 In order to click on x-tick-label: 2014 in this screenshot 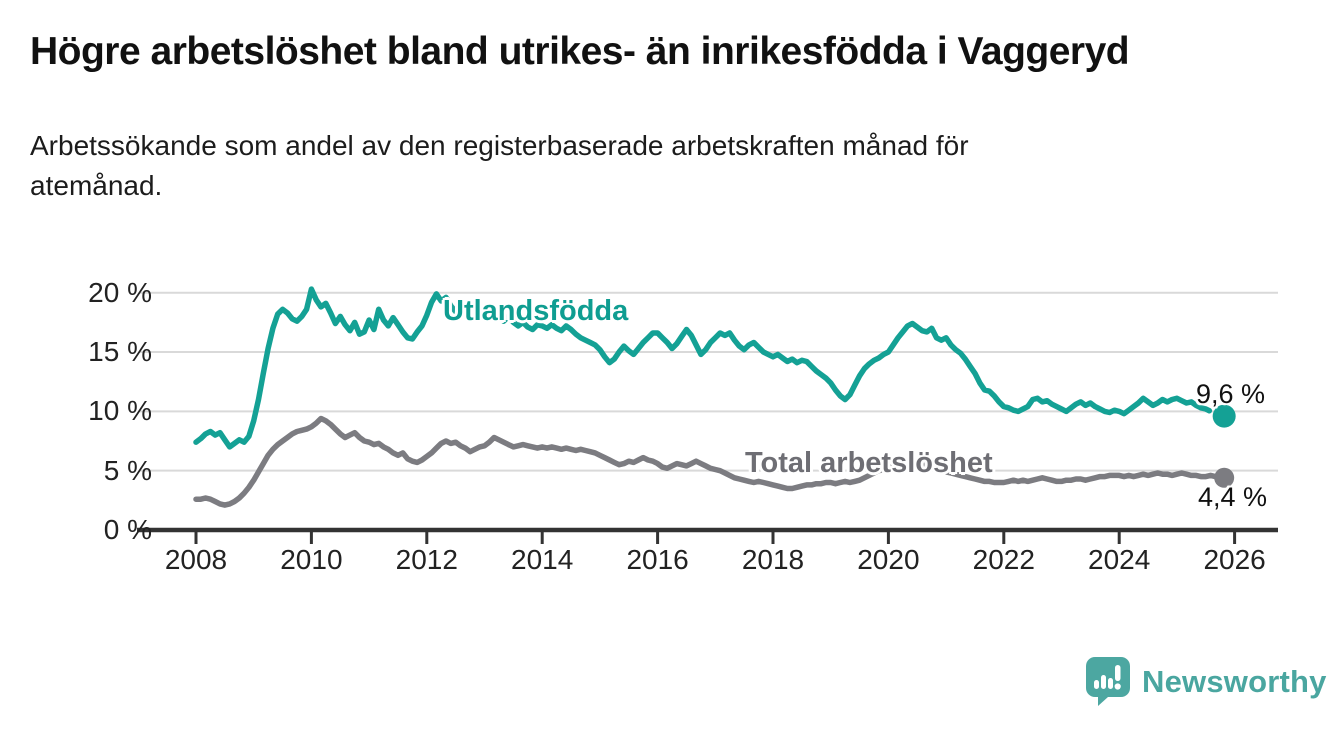, I will do `click(542, 559)`.